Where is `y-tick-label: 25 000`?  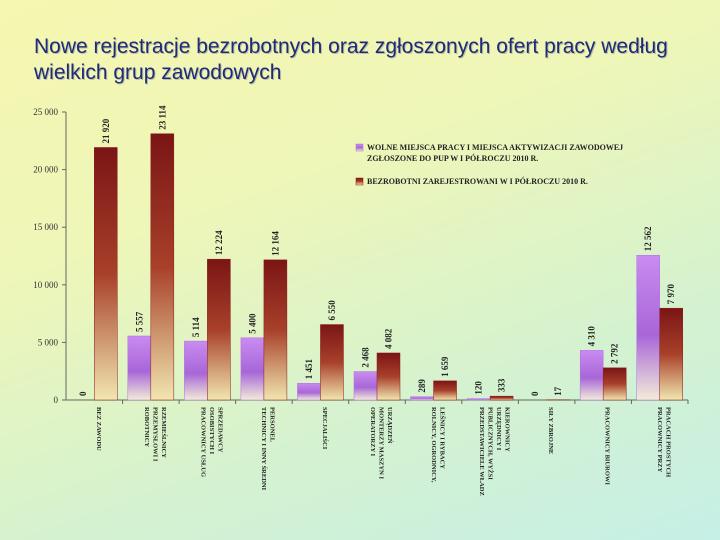
y-tick-label: 25 000 is located at coordinates (45, 112).